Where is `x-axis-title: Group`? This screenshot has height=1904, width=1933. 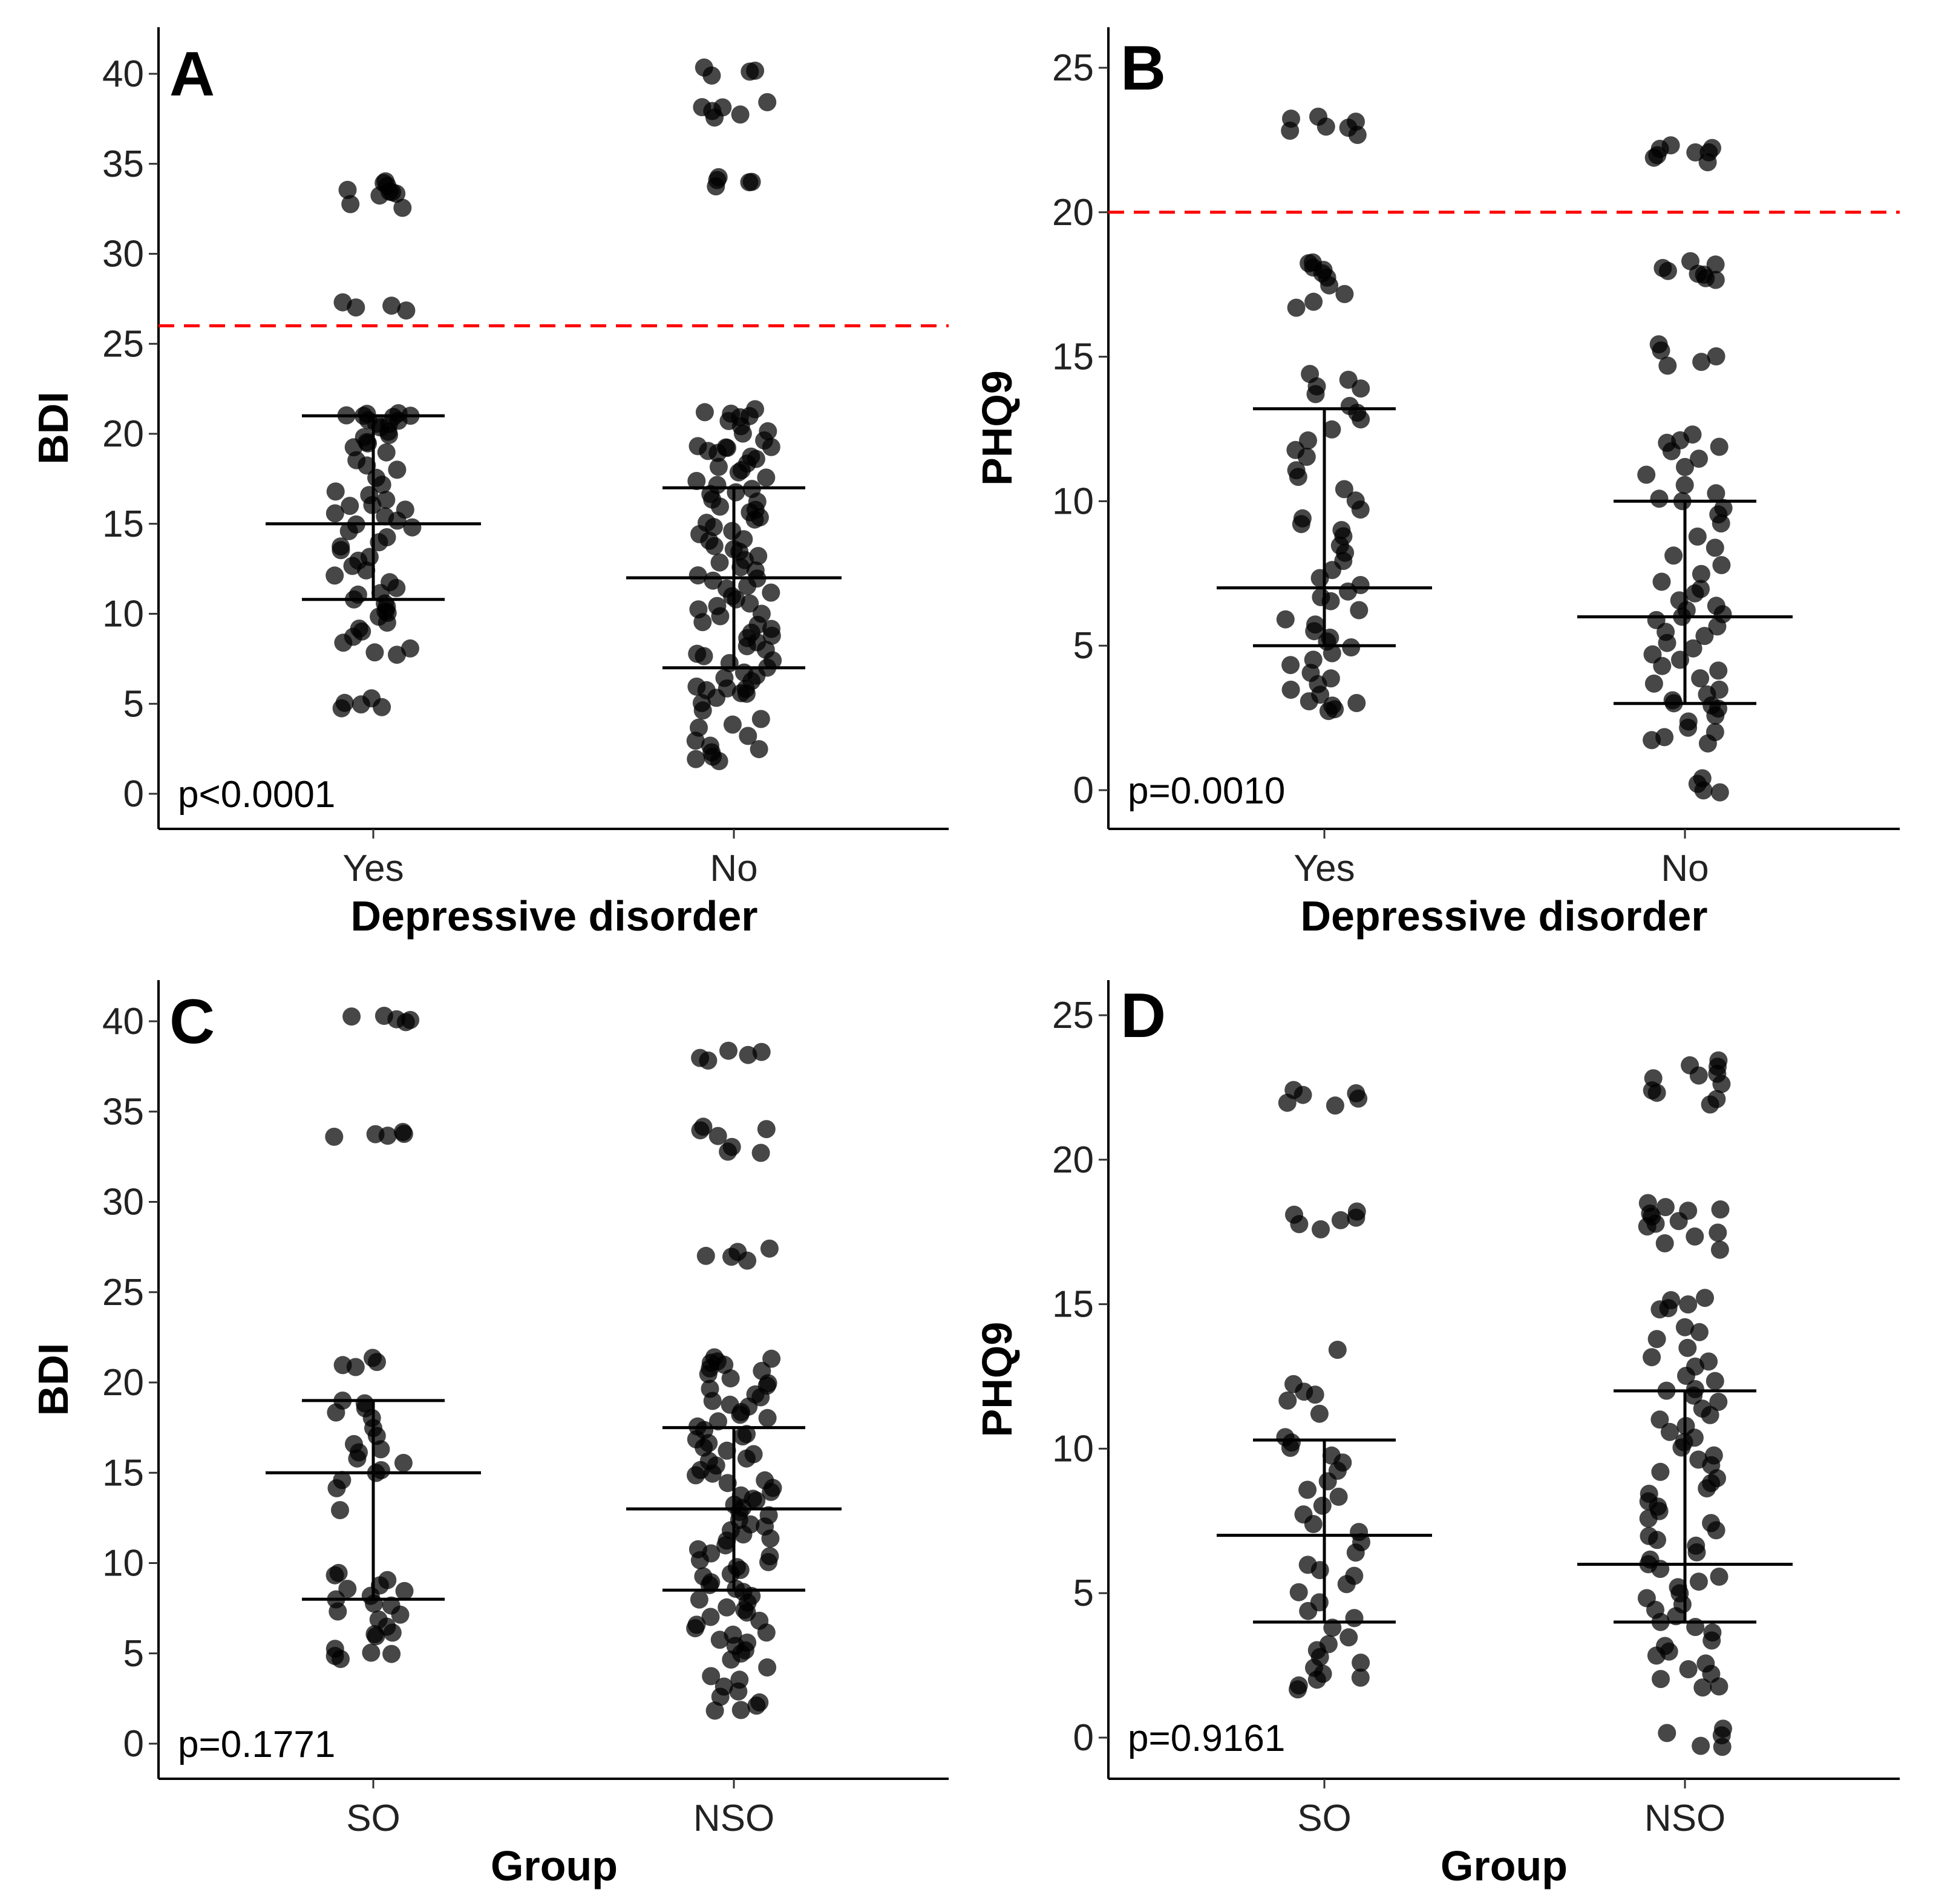
x-axis-title: Group is located at coordinates (554, 1865).